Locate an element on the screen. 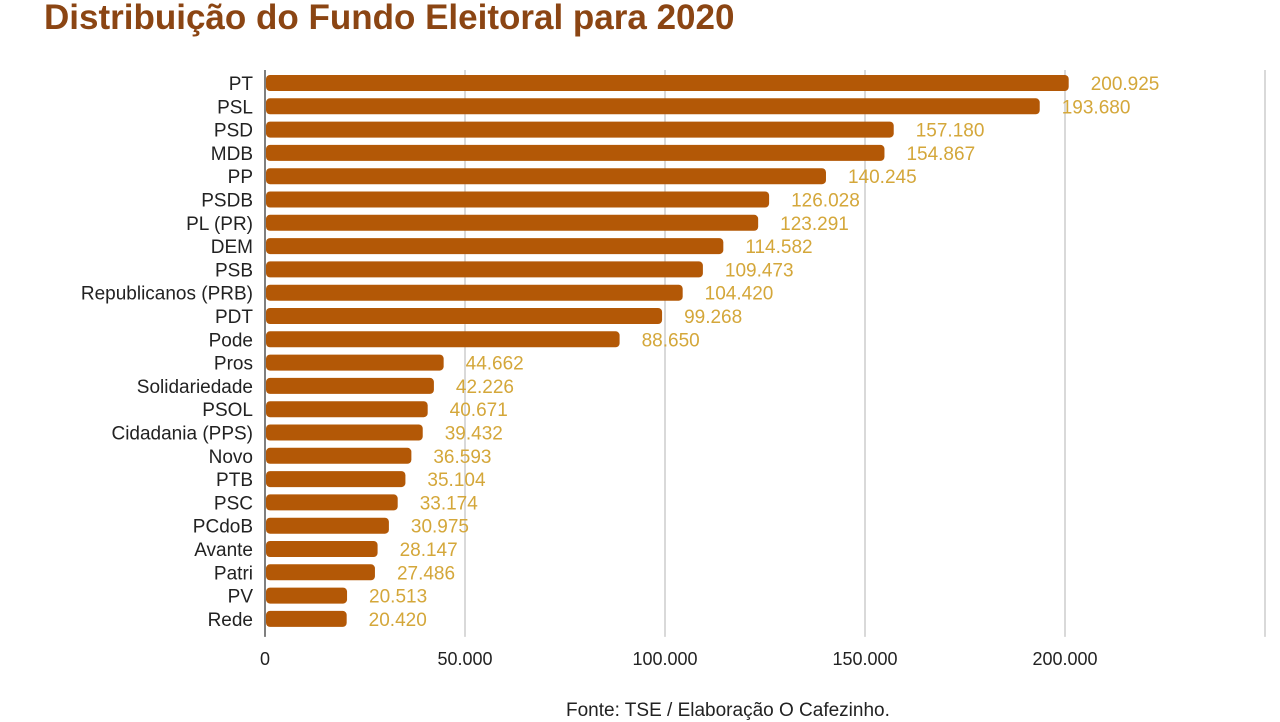 This screenshot has height=722, width=1280. category-label: PSOL is located at coordinates (227, 410).